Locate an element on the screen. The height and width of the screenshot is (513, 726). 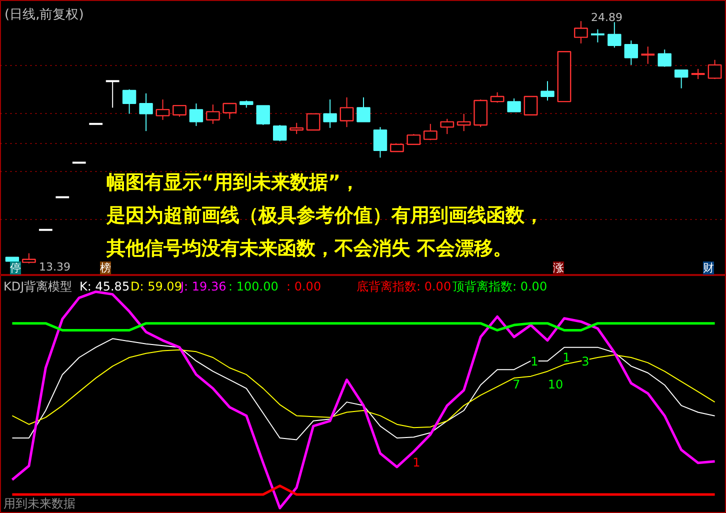
annotation: 顶背离指数: 0.00 is located at coordinates (500, 287).